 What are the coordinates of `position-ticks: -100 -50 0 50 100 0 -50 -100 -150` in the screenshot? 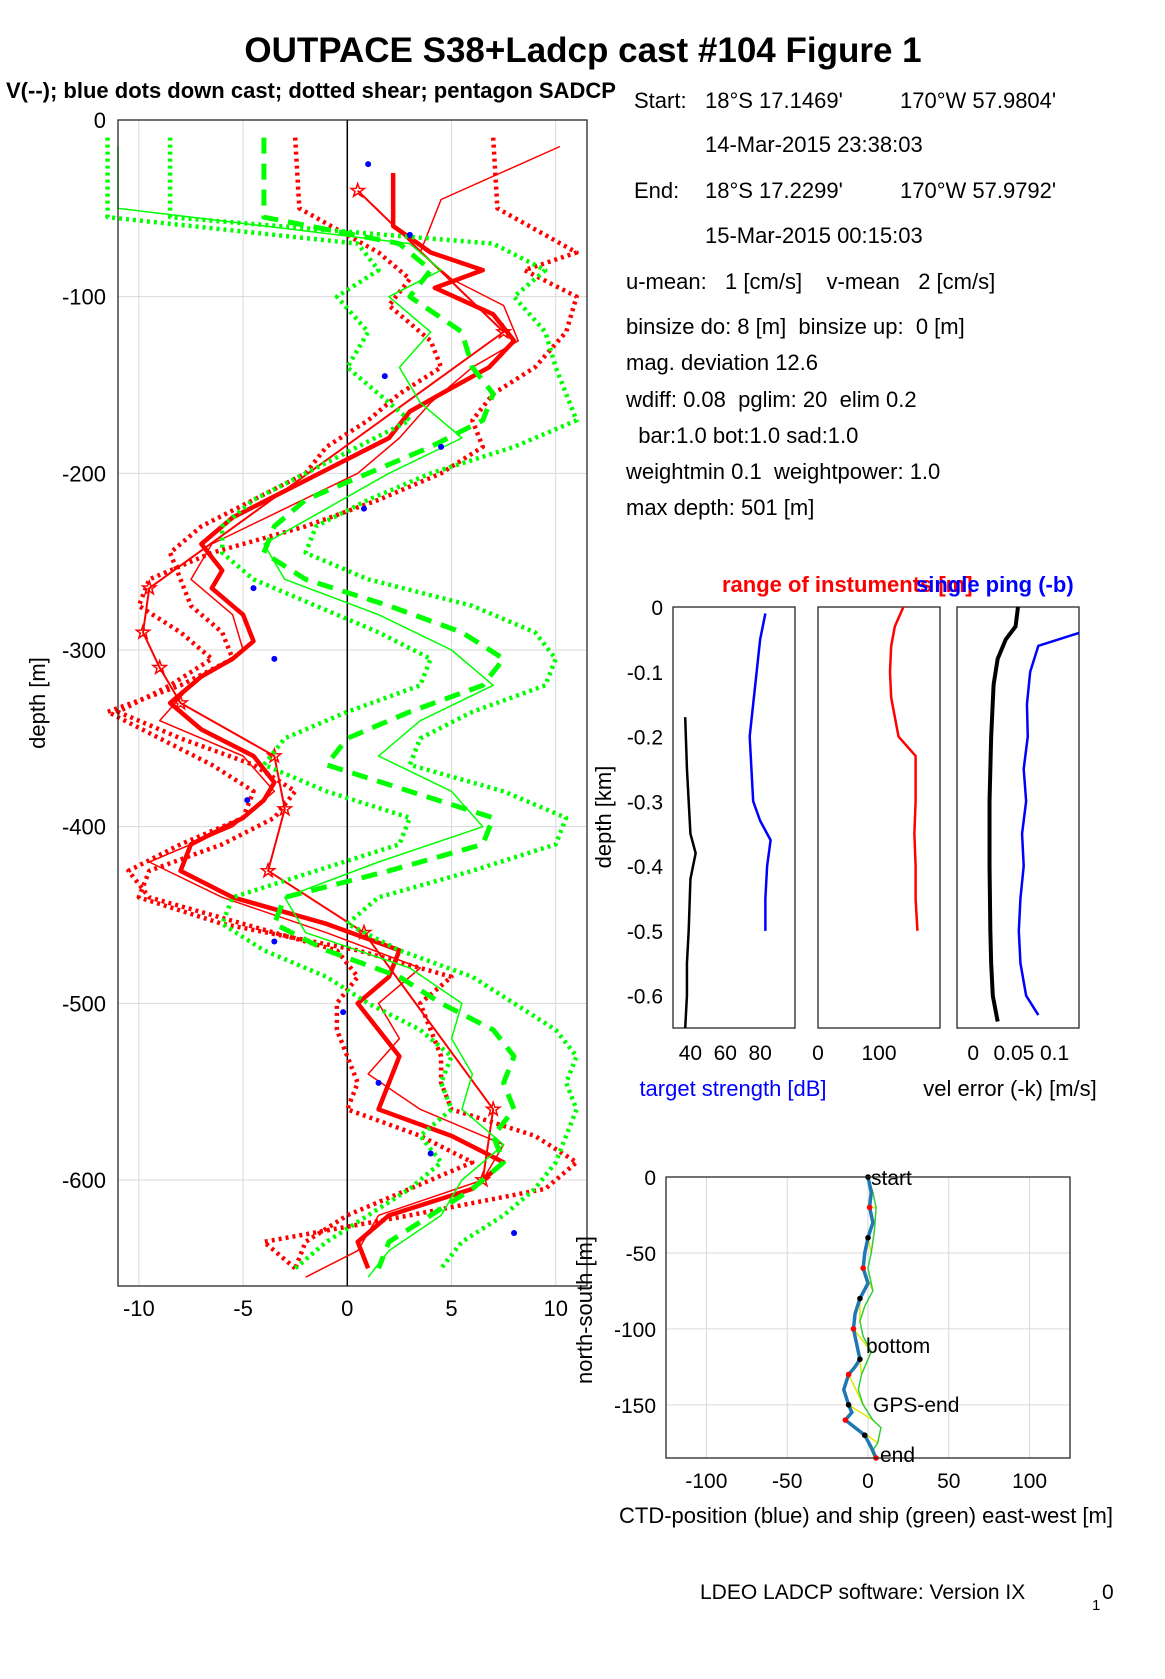 It's located at (830, 1330).